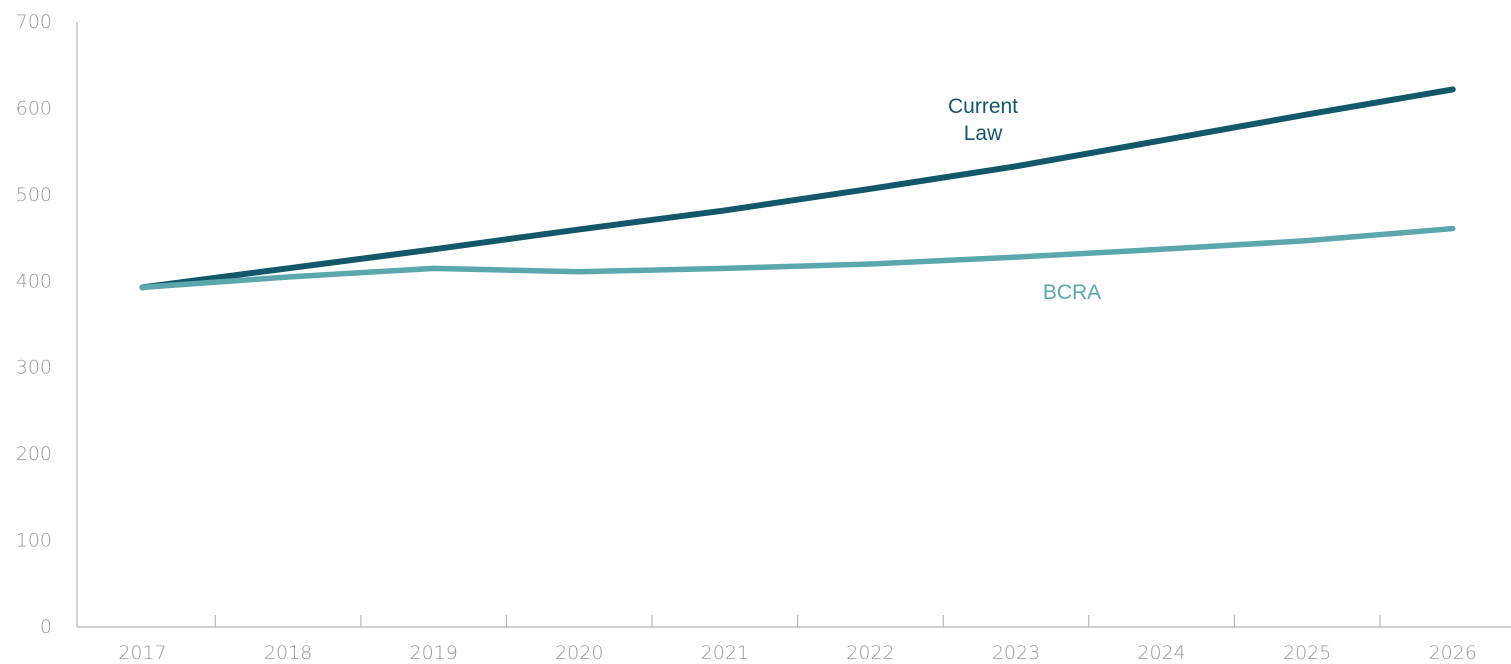 The height and width of the screenshot is (664, 1511). What do you see at coordinates (34, 541) in the screenshot?
I see `y-tick-label: 100` at bounding box center [34, 541].